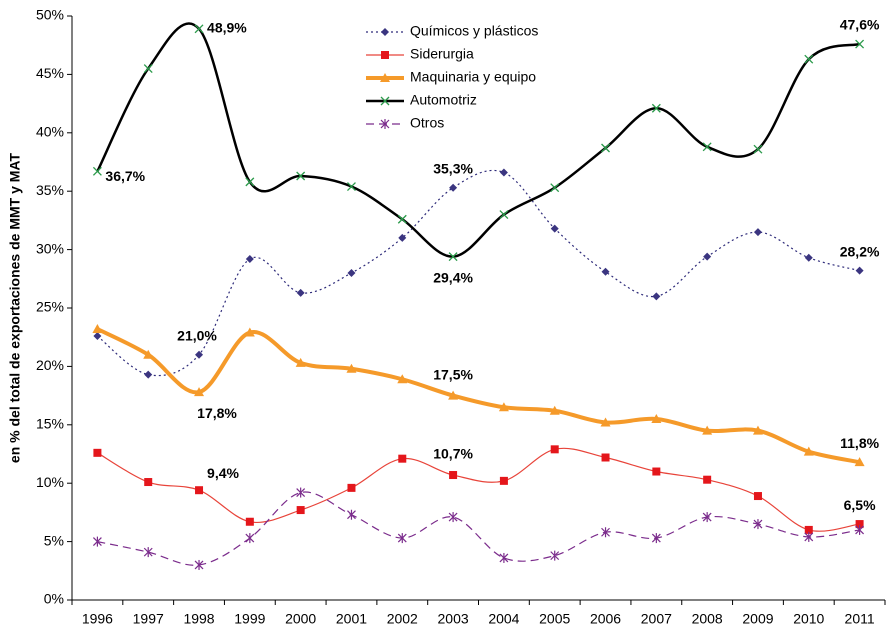  What do you see at coordinates (50, 15) in the screenshot?
I see `y-tick-label: 50%` at bounding box center [50, 15].